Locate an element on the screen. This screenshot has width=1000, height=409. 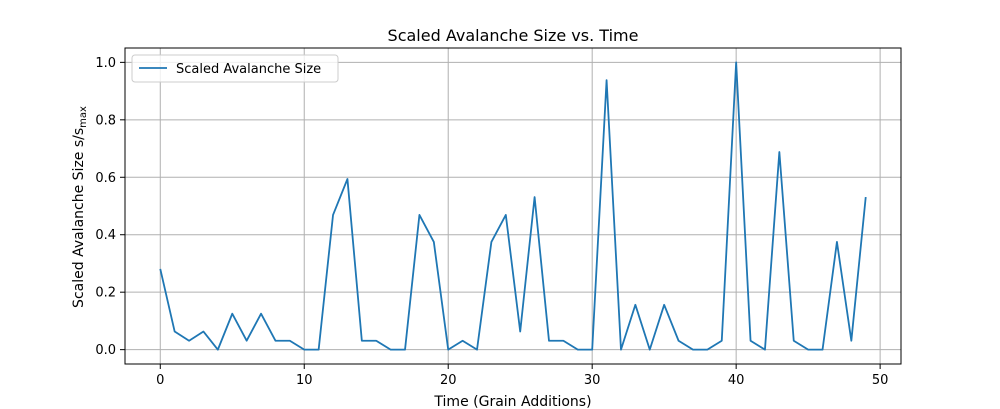
x-tick-label: 50 is located at coordinates (880, 380).